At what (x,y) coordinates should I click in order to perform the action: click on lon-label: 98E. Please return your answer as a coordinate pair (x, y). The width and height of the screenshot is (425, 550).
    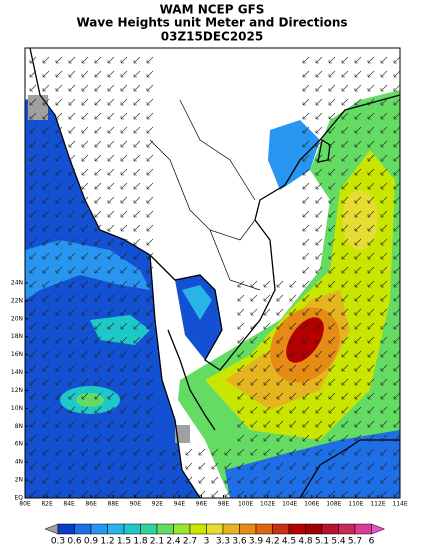
    Looking at the image, I should click on (224, 504).